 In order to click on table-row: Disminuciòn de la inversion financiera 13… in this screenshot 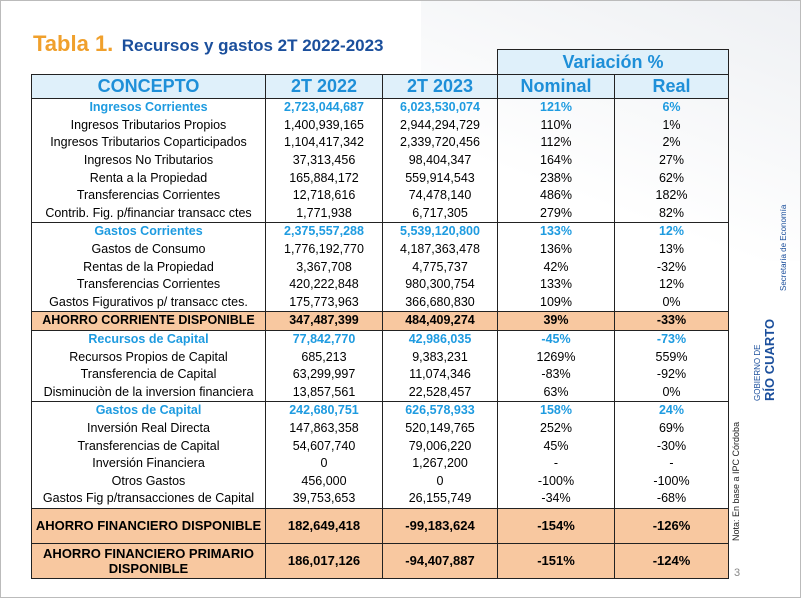, I will do `click(380, 392)`.